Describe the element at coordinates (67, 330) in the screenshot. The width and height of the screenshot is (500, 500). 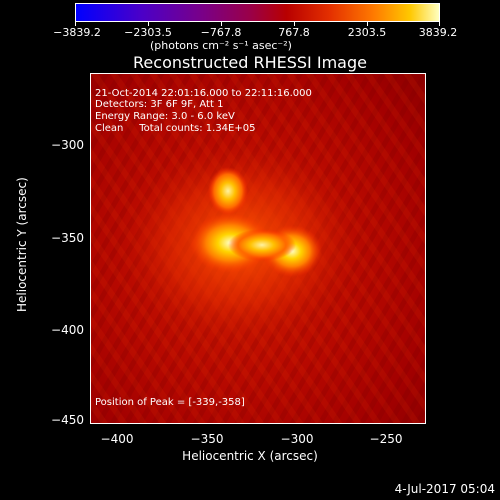
I see `y-tick-label: −400` at that location.